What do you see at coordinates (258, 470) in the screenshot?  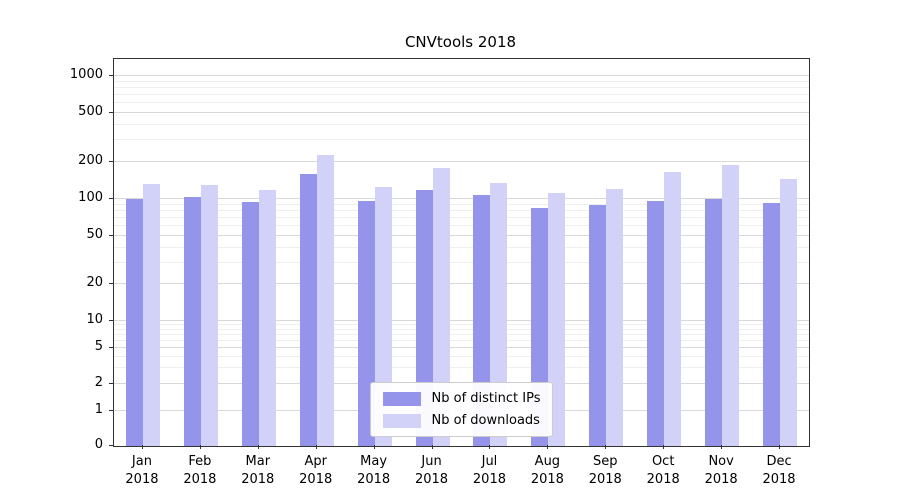 I see `x-tick-label: Mar 2018` at bounding box center [258, 470].